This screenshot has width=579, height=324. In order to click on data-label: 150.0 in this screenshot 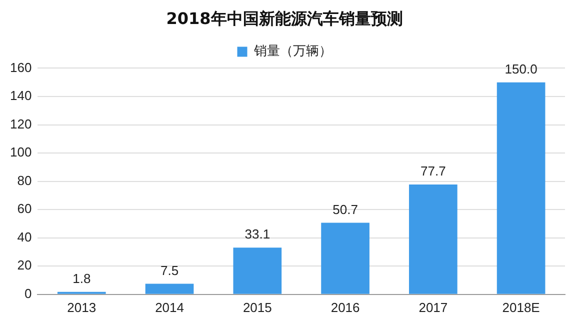, I will do `click(521, 68)`.